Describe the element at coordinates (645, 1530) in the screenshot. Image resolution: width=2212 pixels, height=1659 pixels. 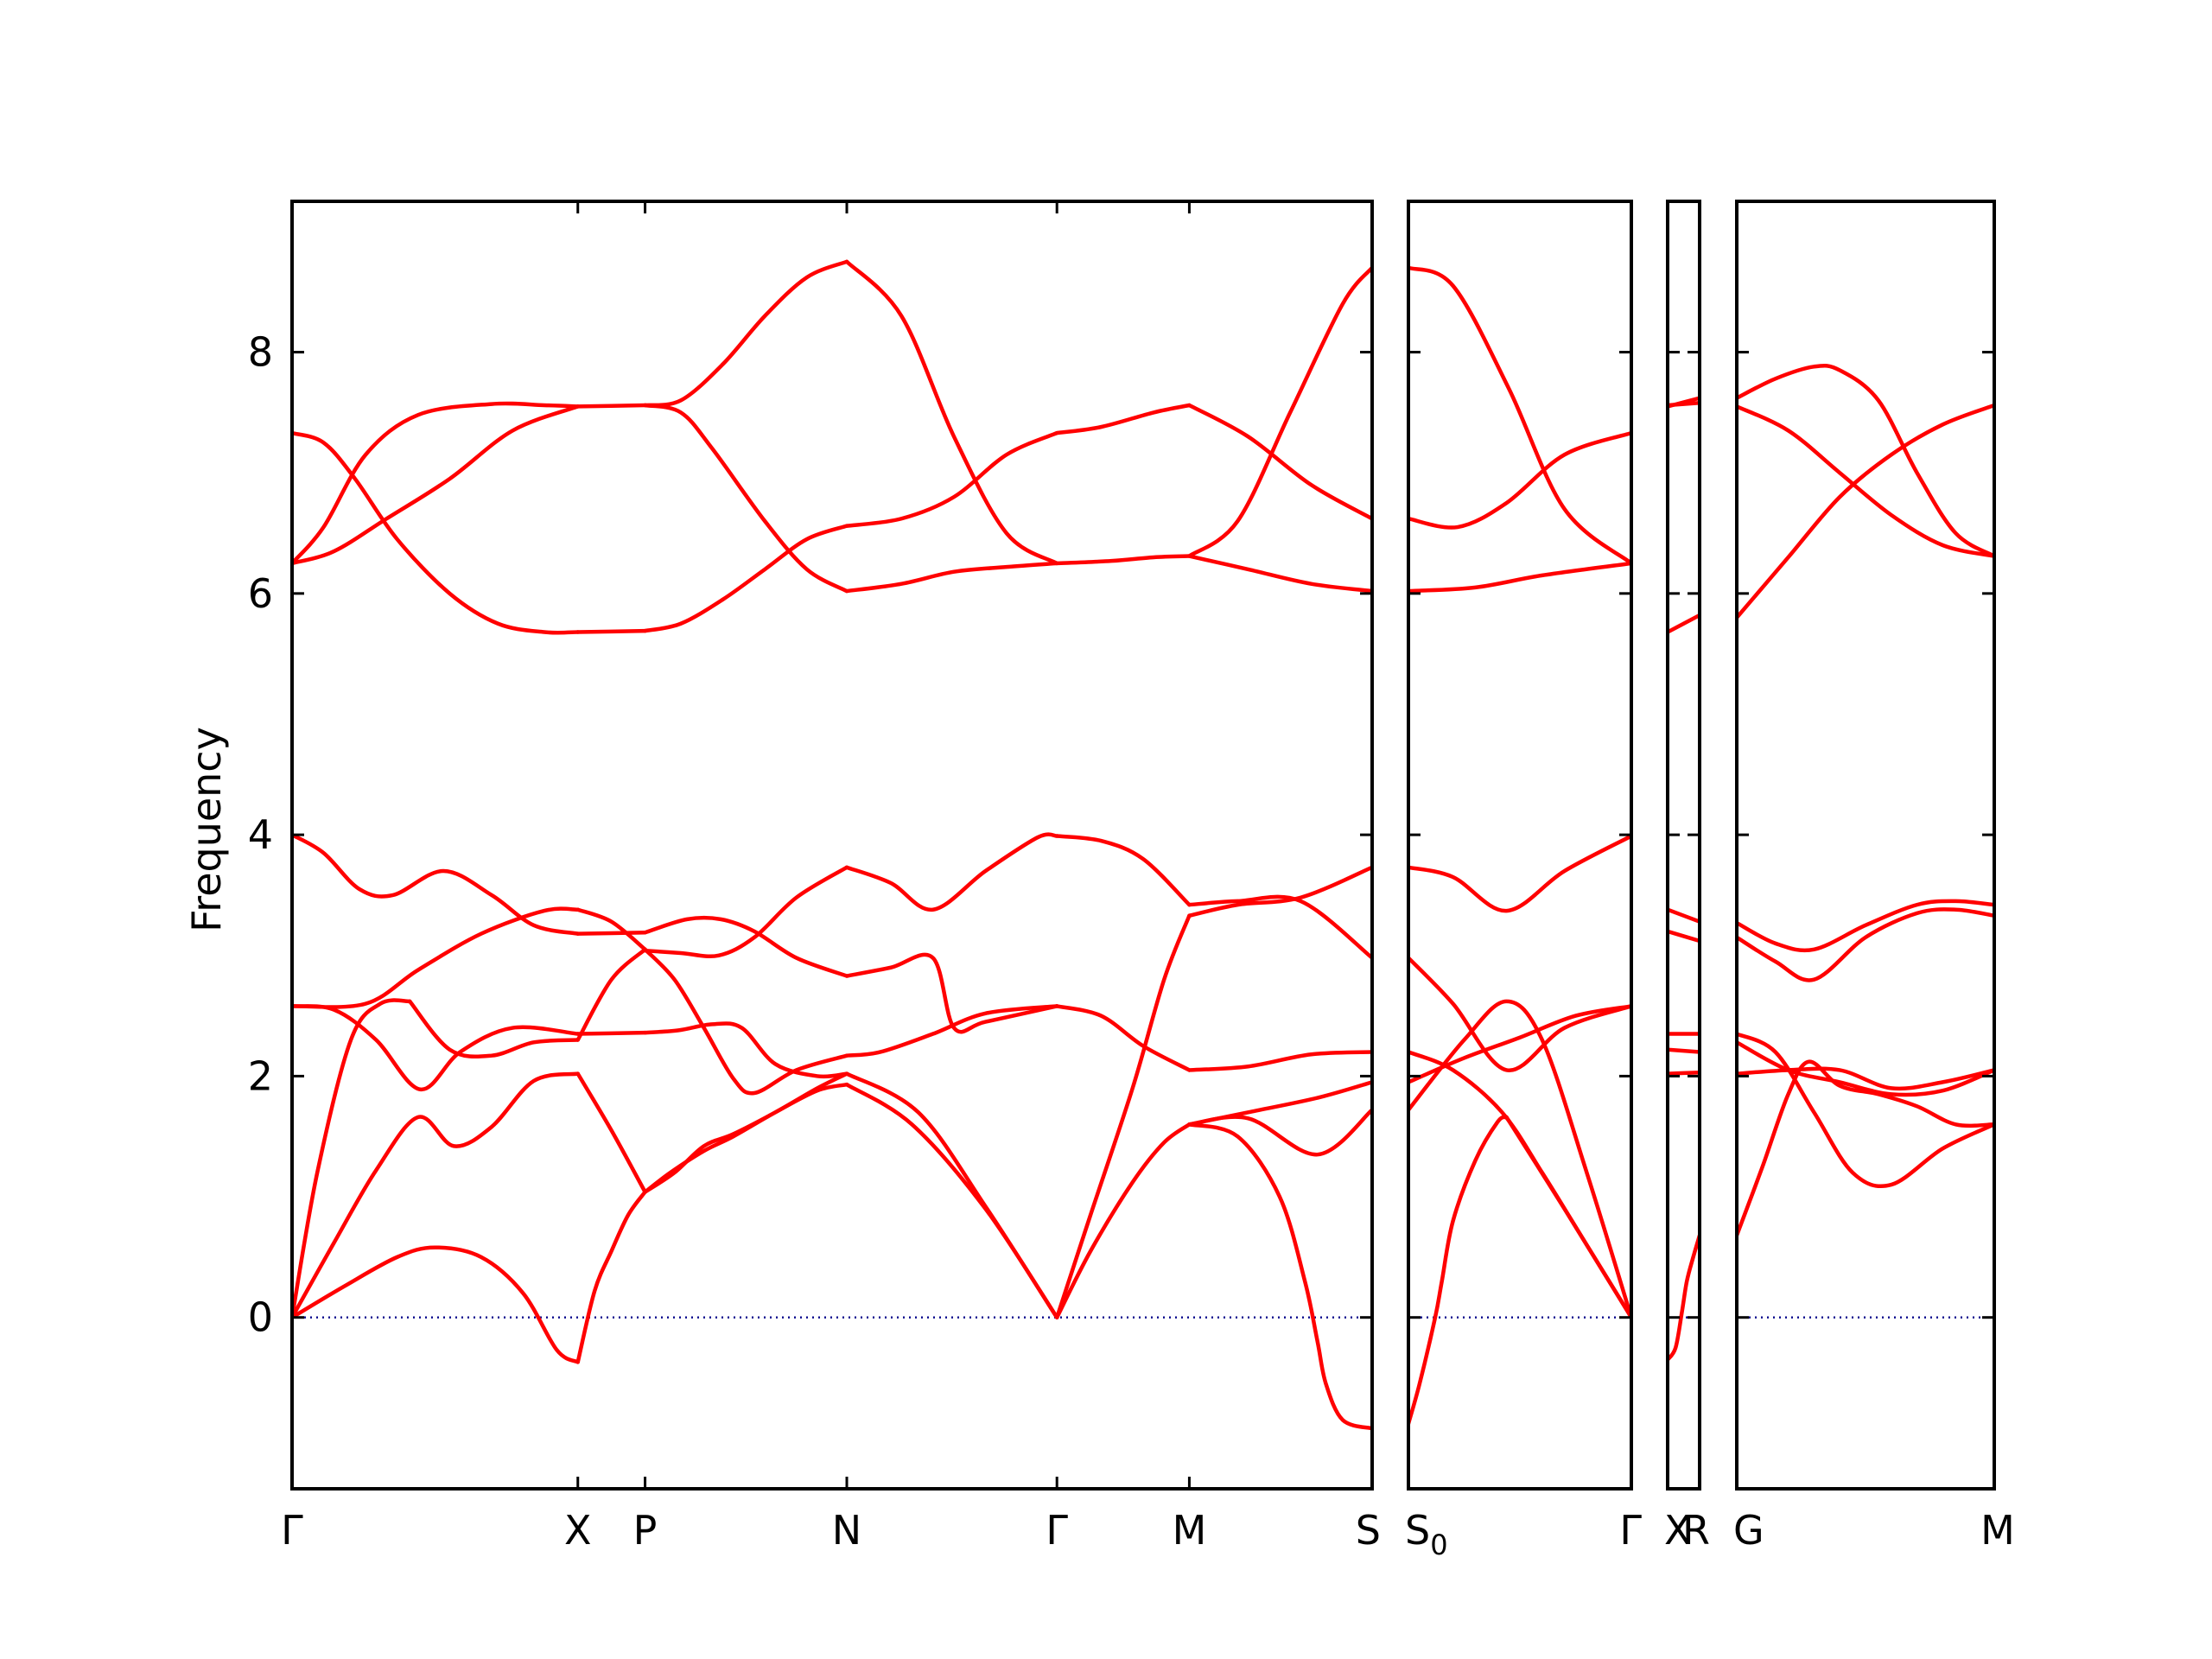
I see `x-tick-label: P` at that location.